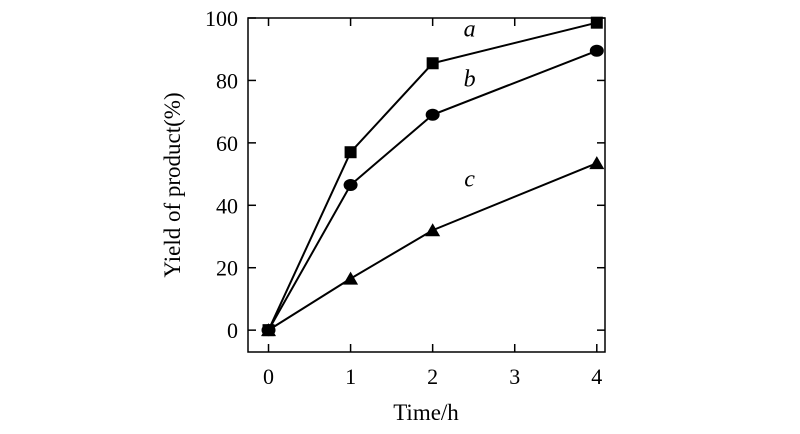  What do you see at coordinates (350, 376) in the screenshot?
I see `x-tick-label: 1` at bounding box center [350, 376].